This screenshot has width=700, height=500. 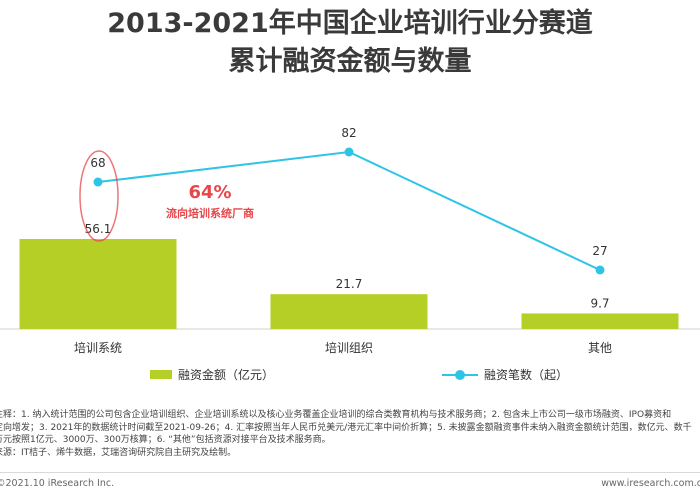 I want to click on legend-label-count: 融资笔数（起）, so click(x=526, y=375).